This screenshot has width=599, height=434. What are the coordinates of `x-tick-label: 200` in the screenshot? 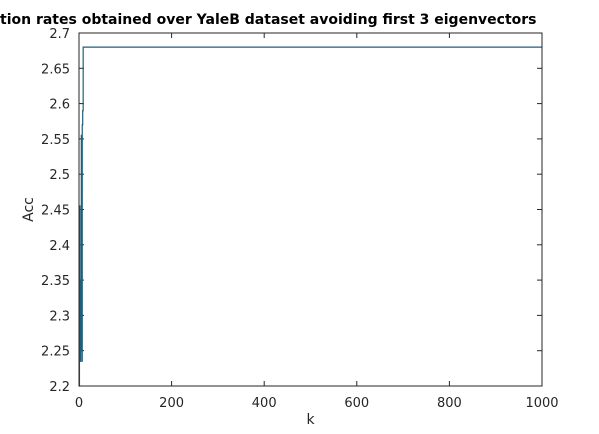 It's located at (171, 403).